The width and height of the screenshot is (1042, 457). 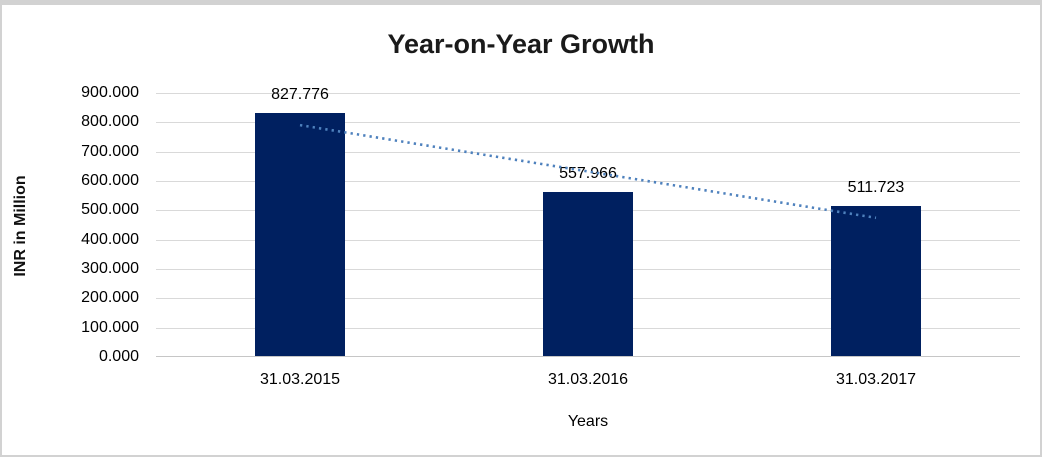 I want to click on x-tick-label: 31.03.2015, so click(x=300, y=379).